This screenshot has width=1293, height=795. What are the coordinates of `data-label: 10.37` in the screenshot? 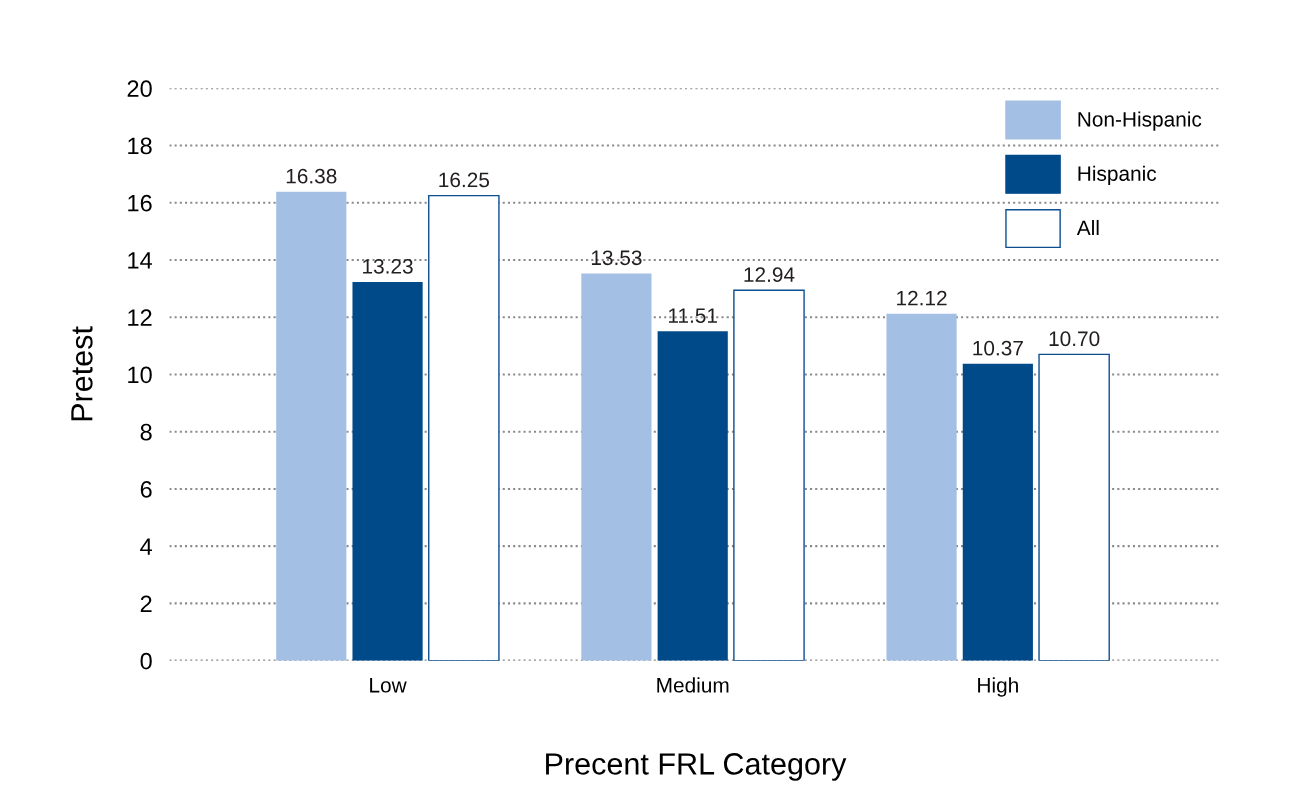 It's located at (998, 348).